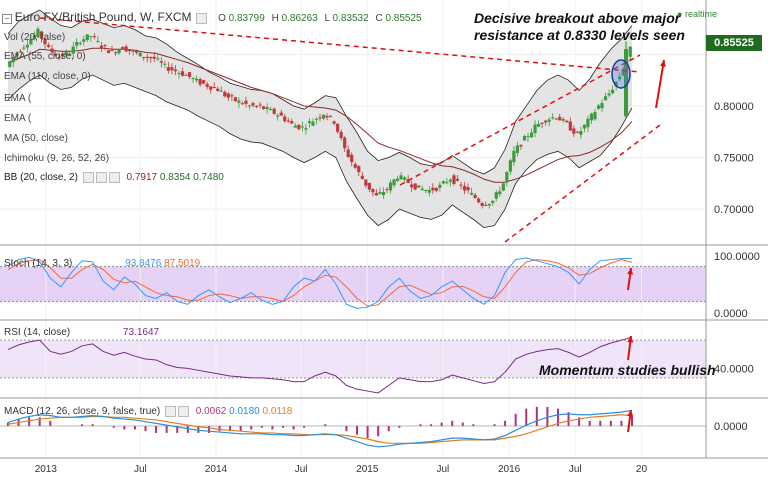 The height and width of the screenshot is (482, 768). I want to click on ohlc-c-label: C, so click(379, 18).